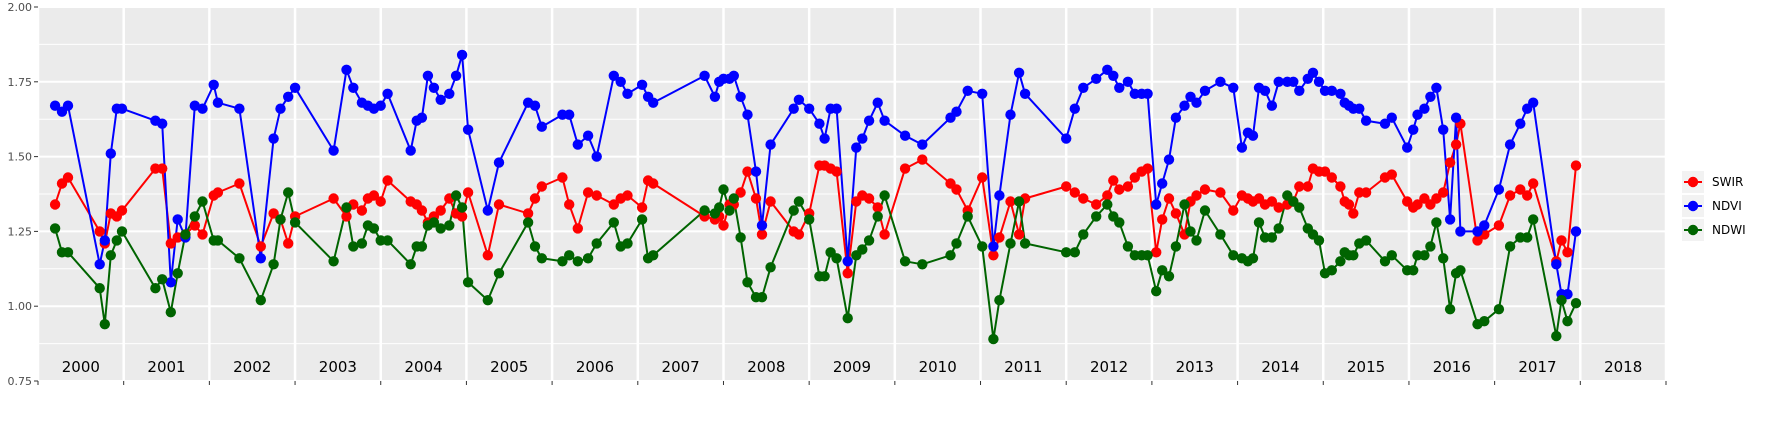 Image resolution: width=1773 pixels, height=442 pixels. Describe the element at coordinates (681, 367) in the screenshot. I see `year-label: 2007` at that location.